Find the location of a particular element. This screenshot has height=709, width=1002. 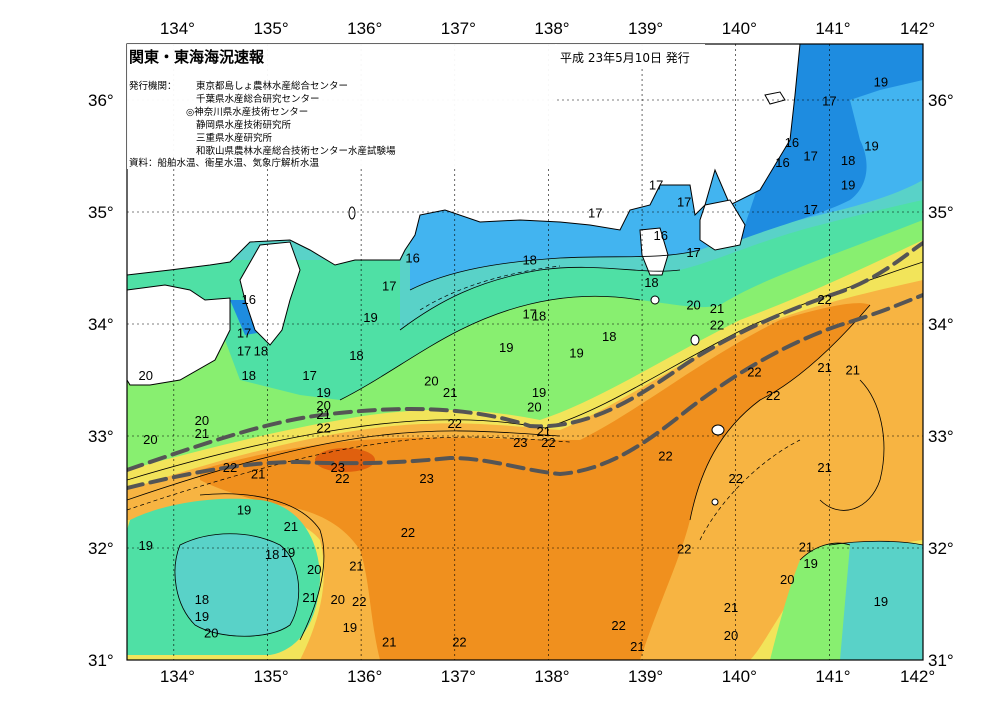

lon-tick-bottom: 138° is located at coordinates (551, 676).